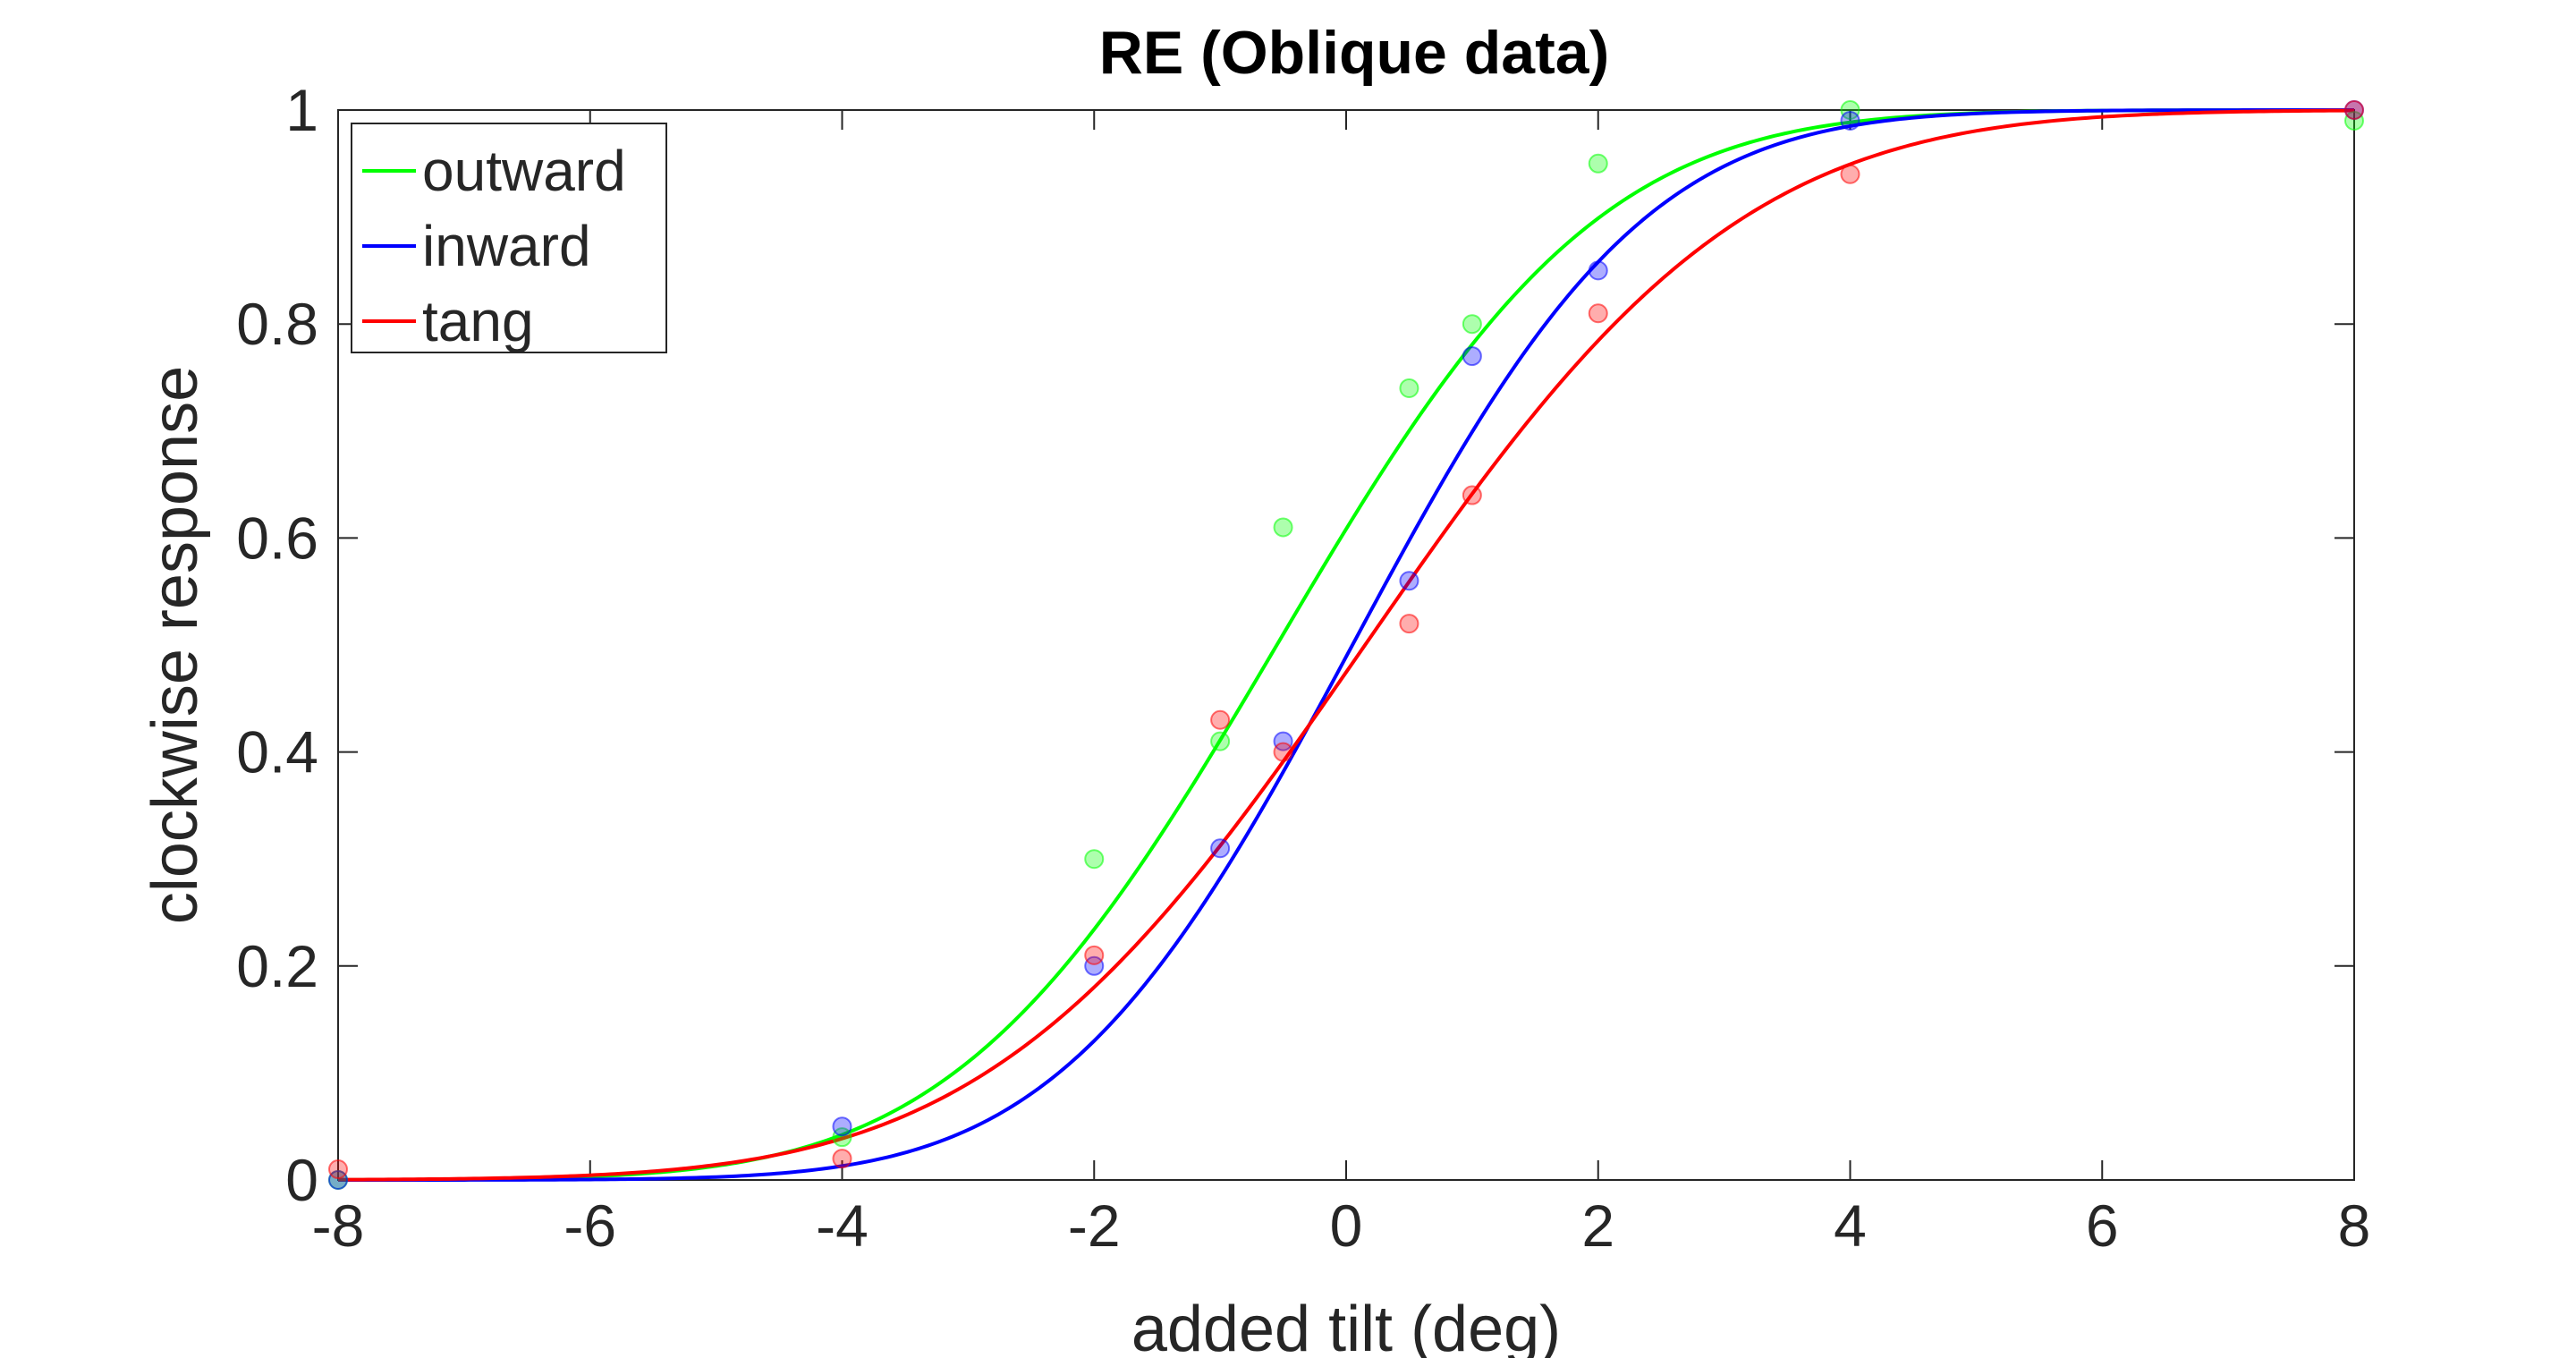  Describe the element at coordinates (301, 1180) in the screenshot. I see `y-tick-label: 0` at that location.